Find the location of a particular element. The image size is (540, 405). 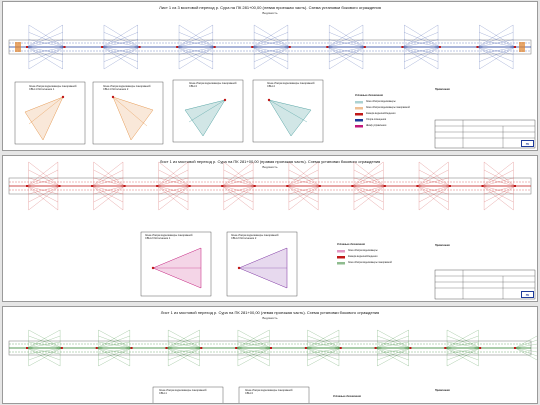

company-logo: ГК is located at coordinates (527, 143).